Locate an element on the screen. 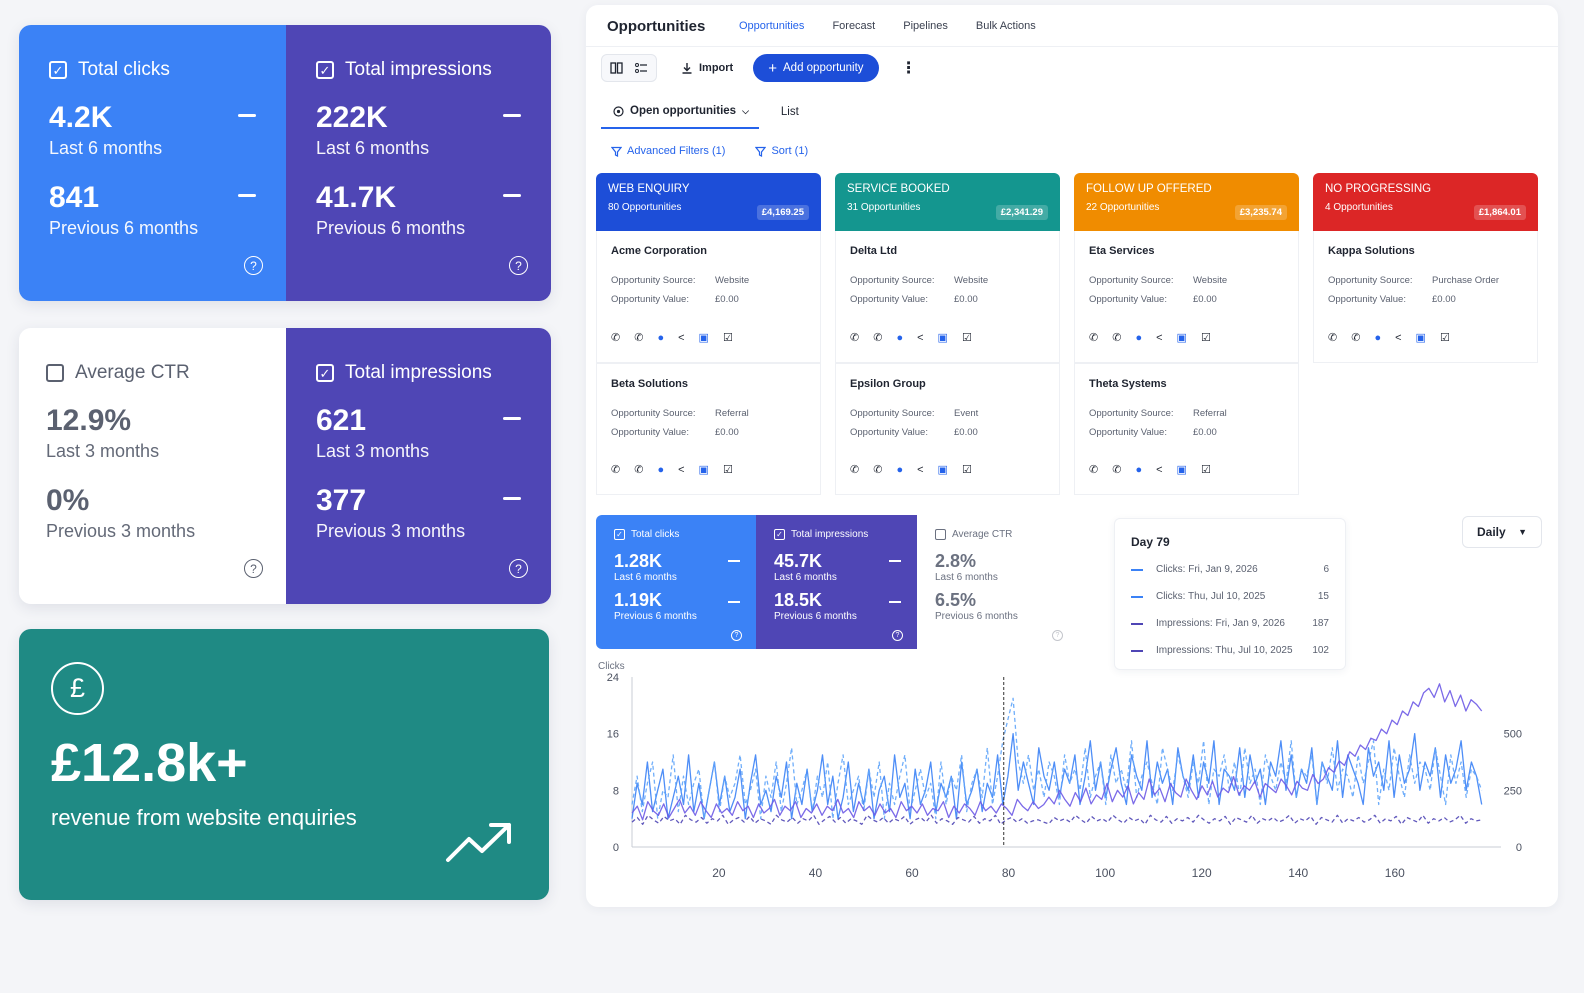 This screenshot has width=1584, height=993. tab-opportunities: Opportunities is located at coordinates (772, 26).